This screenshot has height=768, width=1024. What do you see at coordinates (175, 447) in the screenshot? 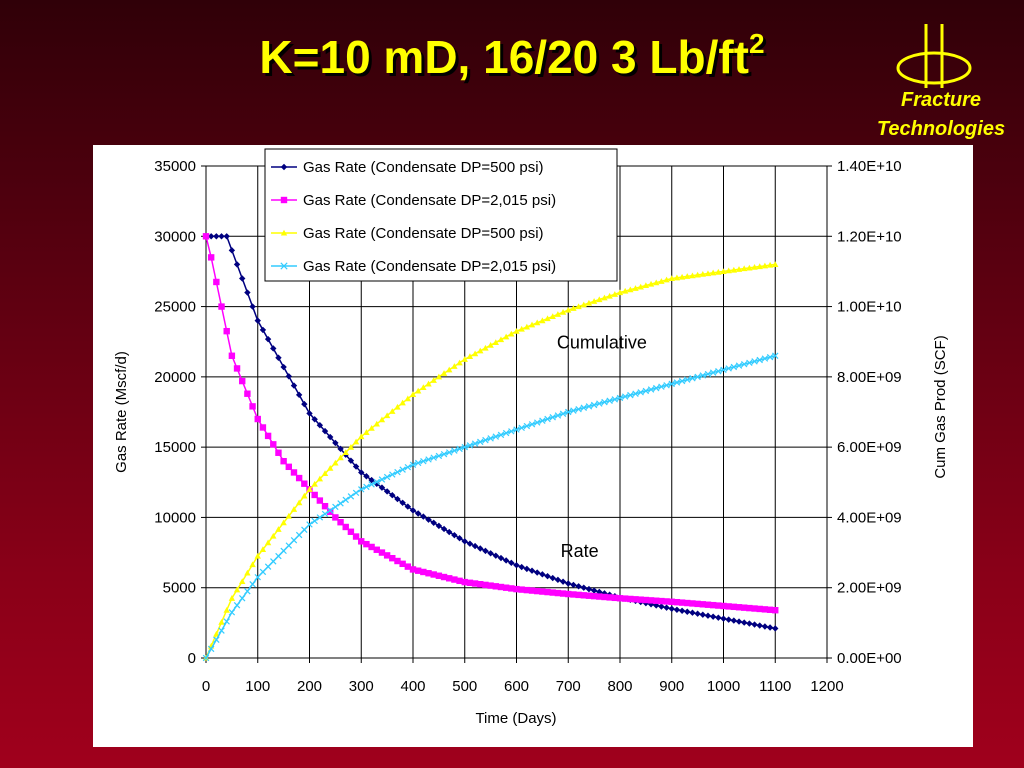
I see `y-tick-label: 15000` at bounding box center [175, 447].